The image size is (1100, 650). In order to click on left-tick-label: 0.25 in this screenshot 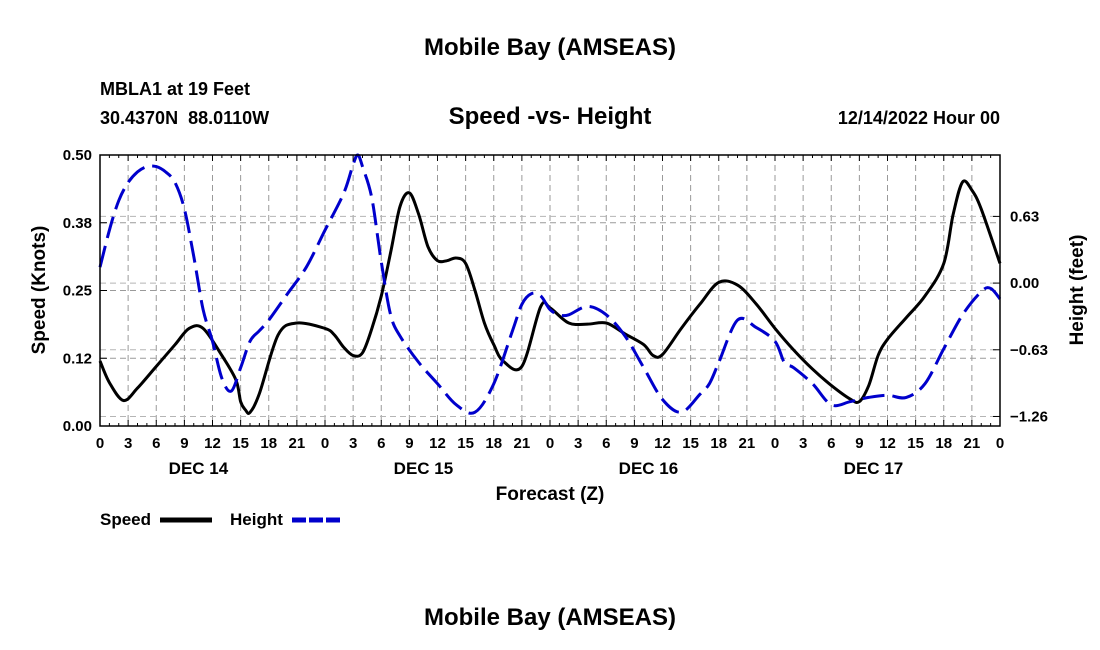, I will do `click(77, 291)`.